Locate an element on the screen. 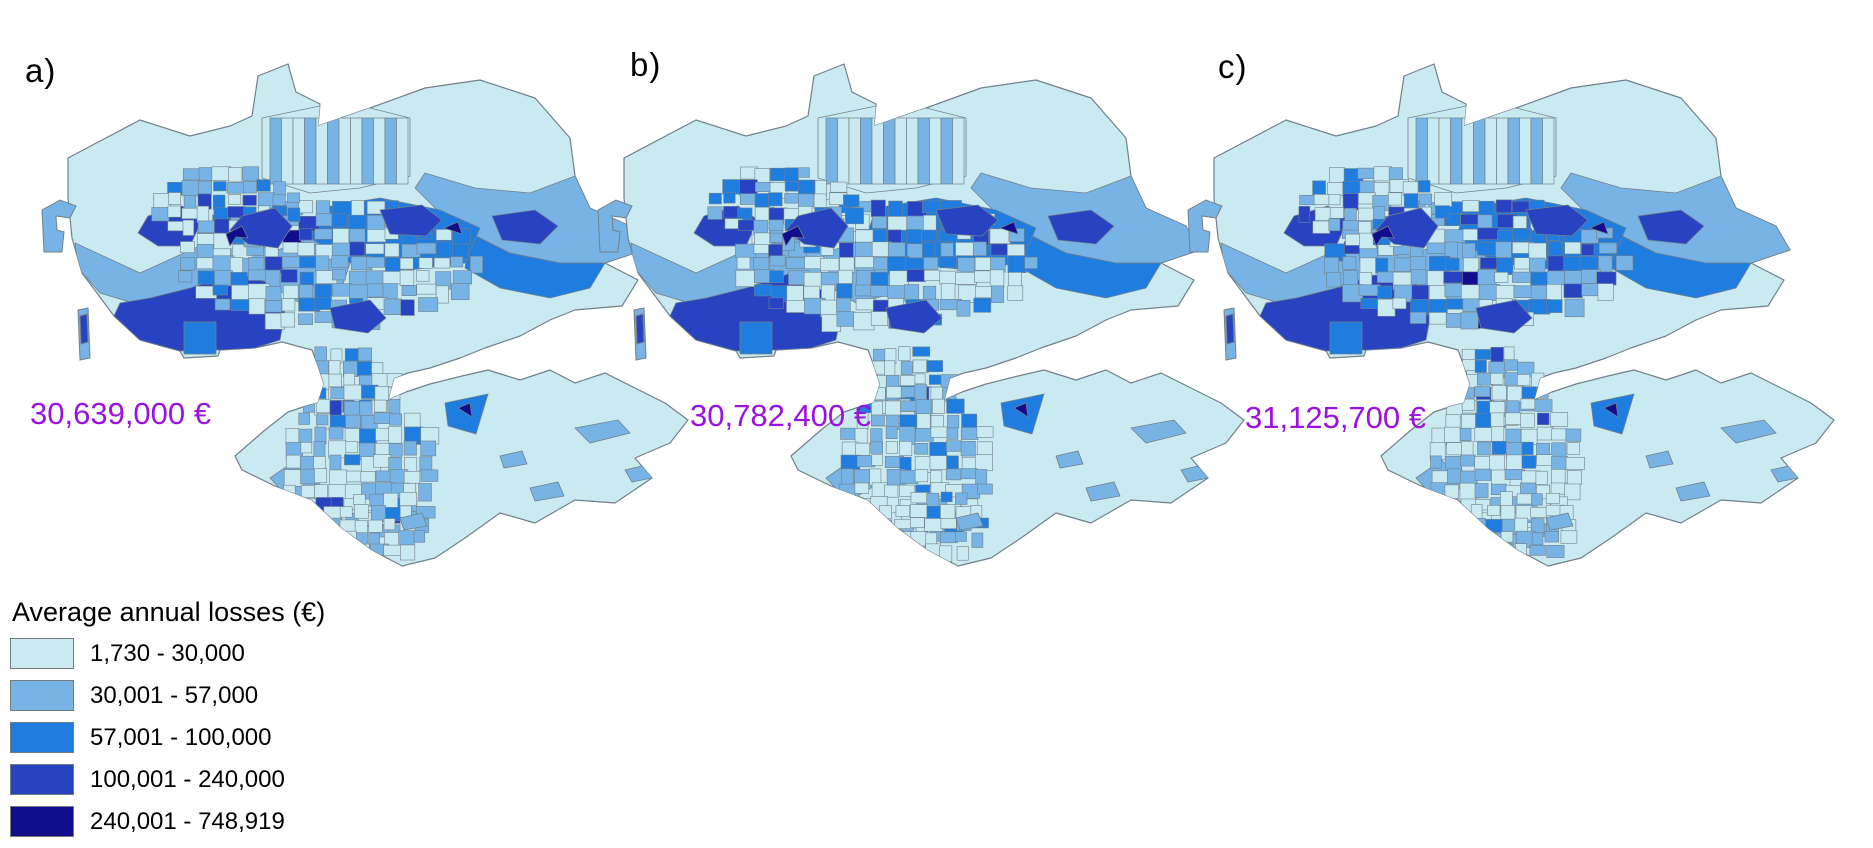  legend-row-2: 30,001 - 57,000 is located at coordinates (167, 701).